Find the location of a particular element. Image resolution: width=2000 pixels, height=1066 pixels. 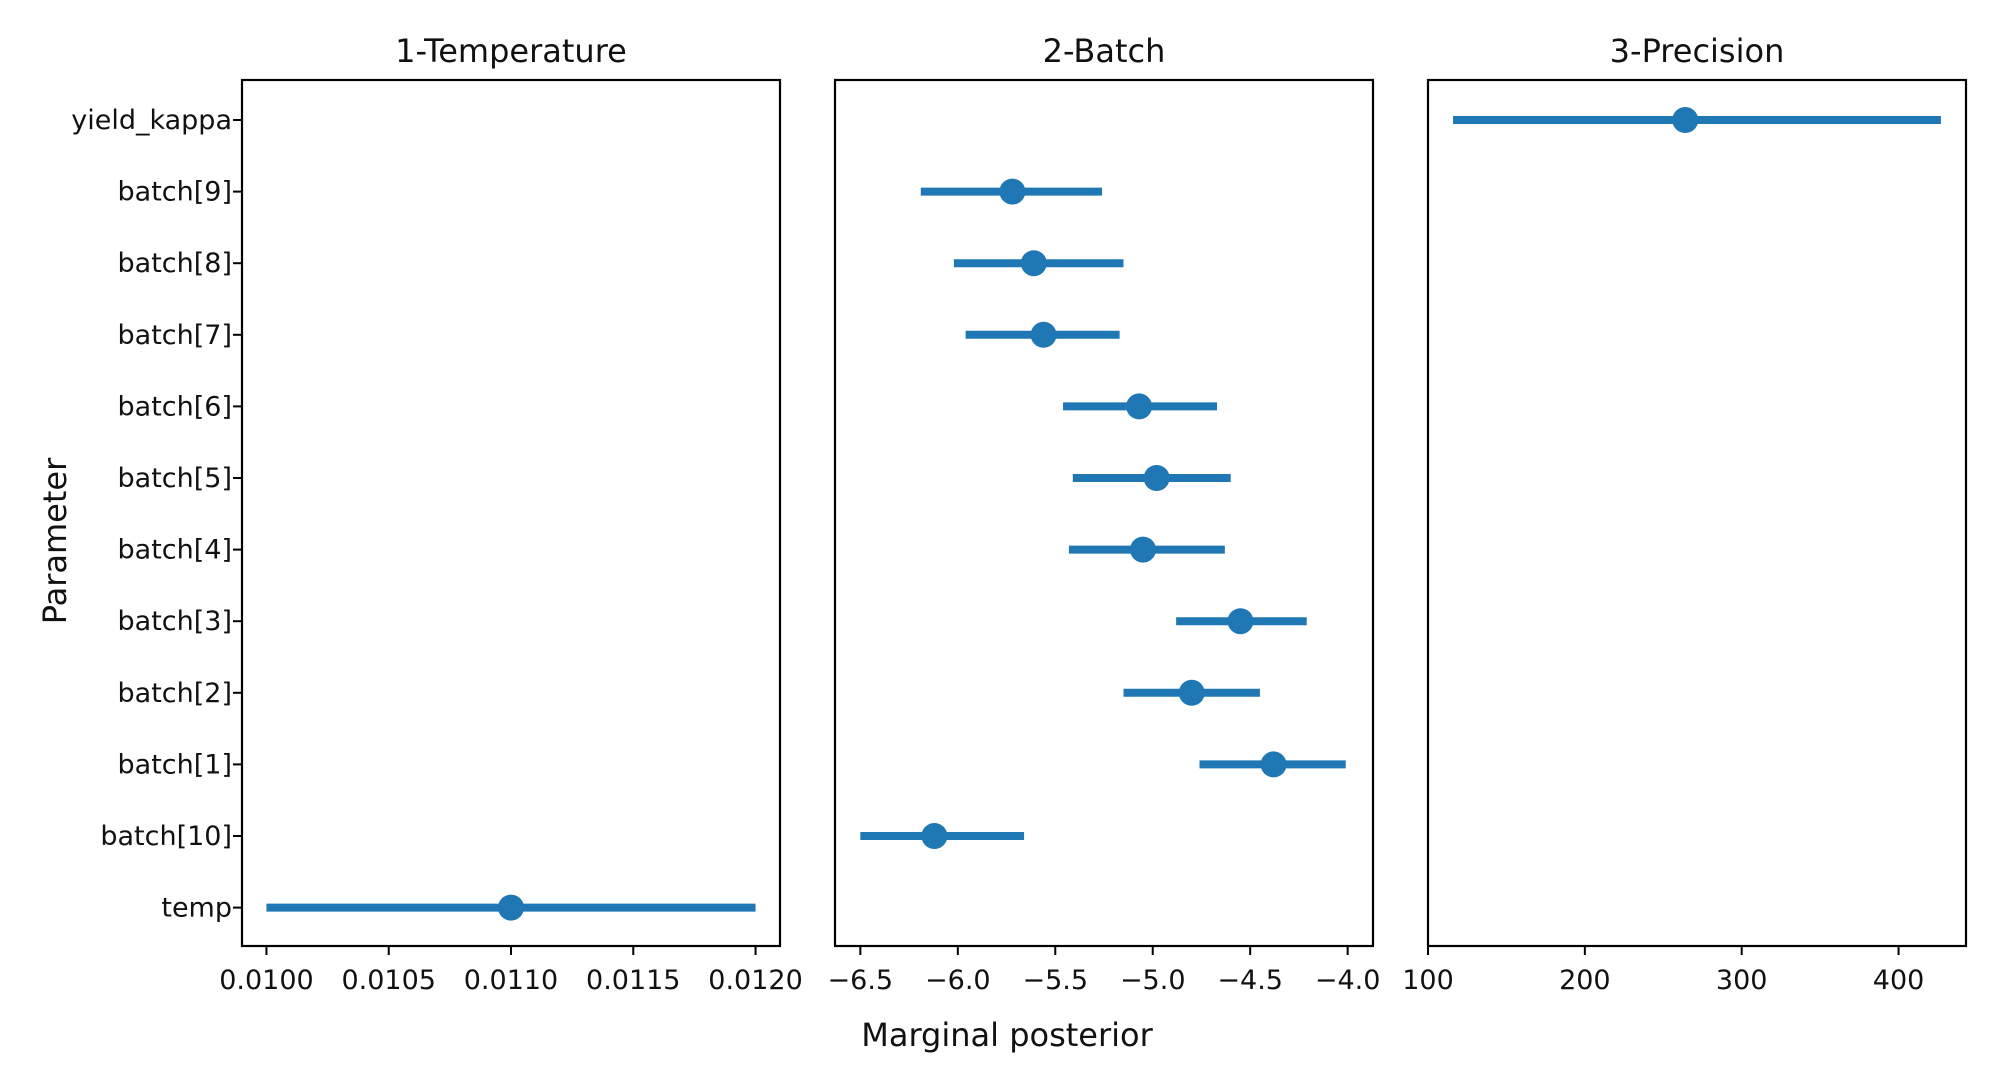

x-tick-label: 0.0115 is located at coordinates (633, 980).